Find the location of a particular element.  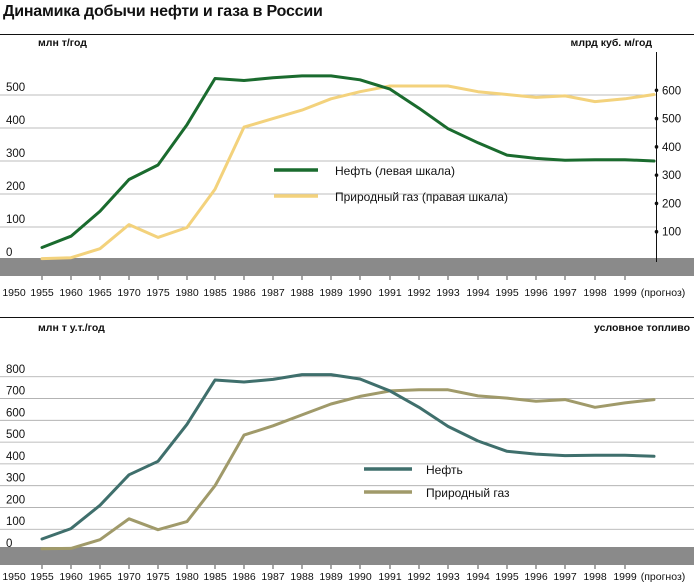

bottom-chart-baseline-band is located at coordinates (347, 556).